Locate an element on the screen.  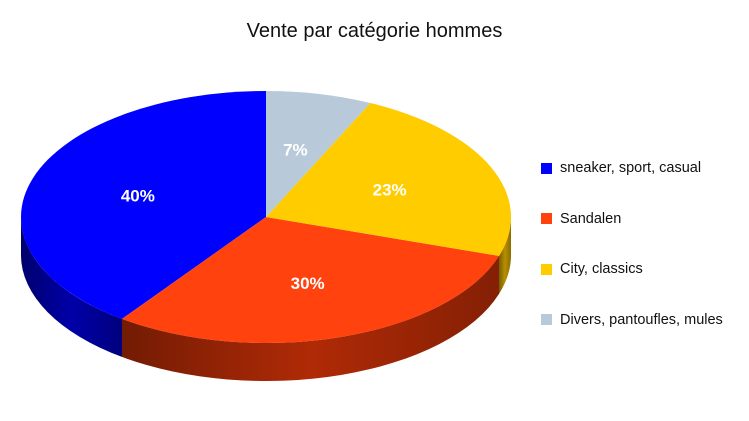
legend-item: City, classics is located at coordinates (632, 269).